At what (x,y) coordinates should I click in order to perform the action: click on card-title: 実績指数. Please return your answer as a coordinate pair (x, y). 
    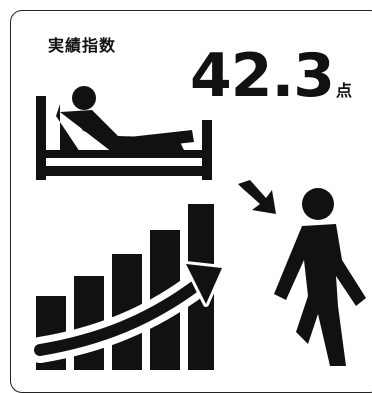
    Looking at the image, I should click on (82, 45).